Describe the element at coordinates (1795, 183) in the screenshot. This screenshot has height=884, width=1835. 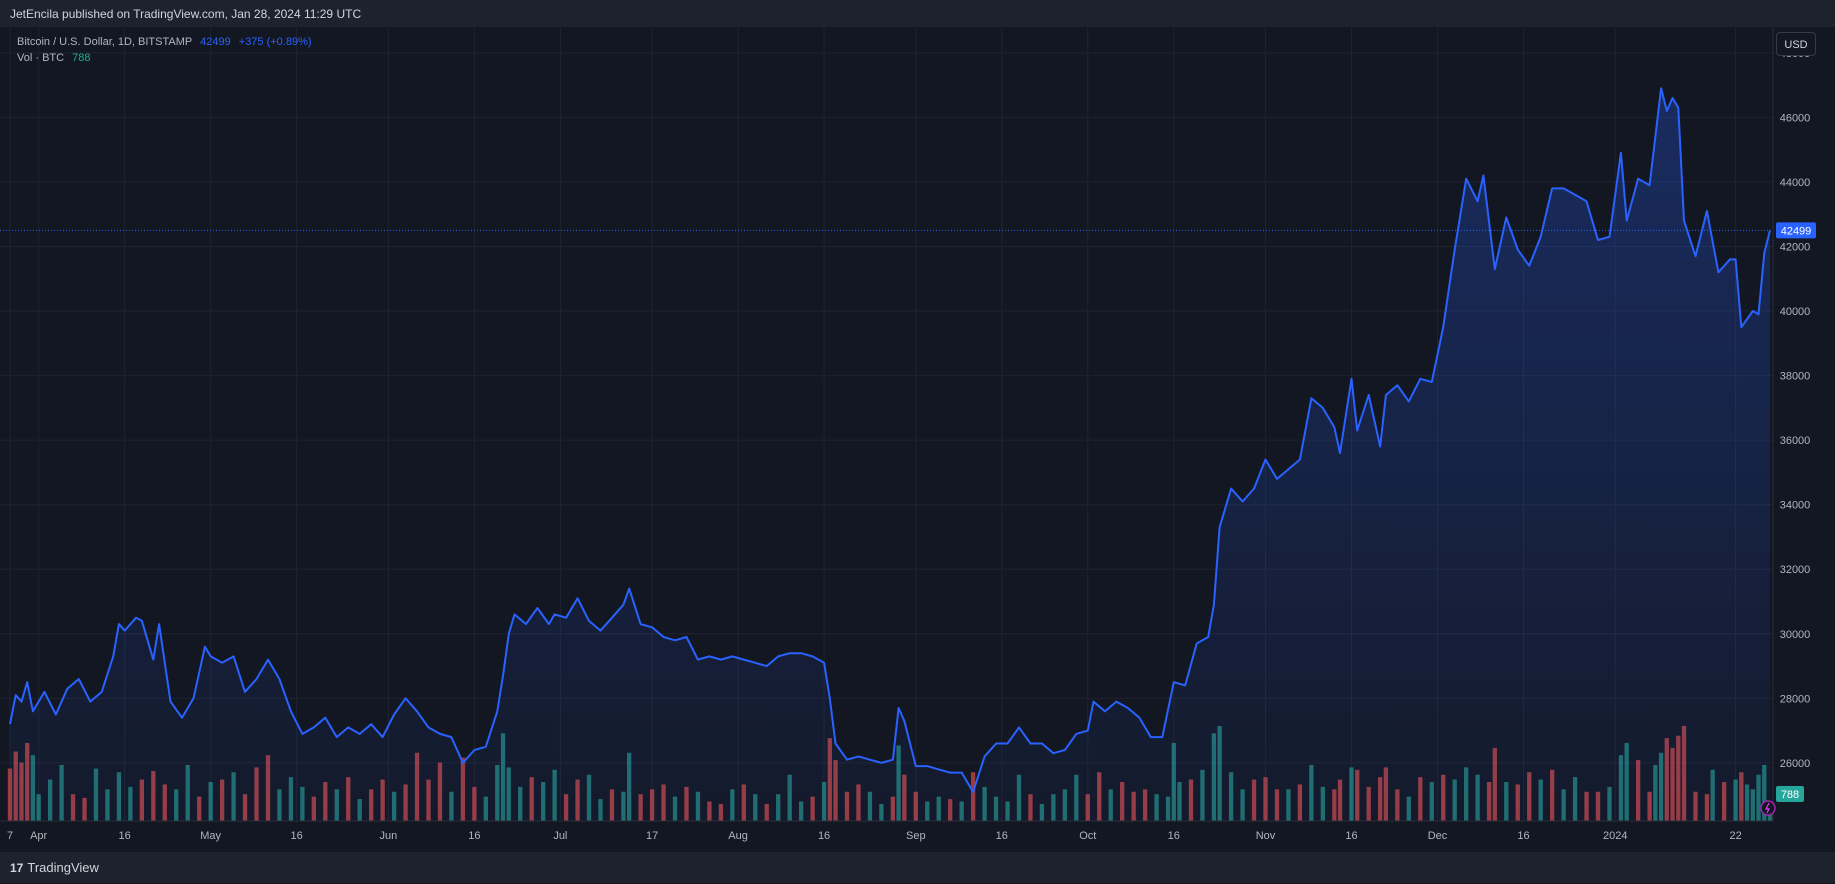
I see `price-tick-label: 44000` at that location.